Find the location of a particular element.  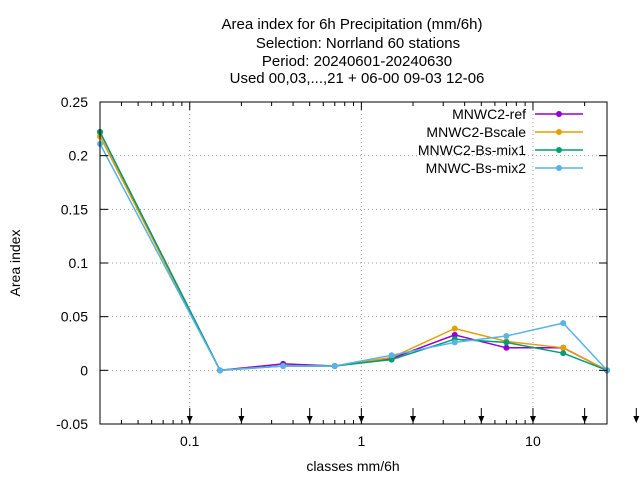

legend-label: MNWC2-Bs-mix1 is located at coordinates (472, 150).